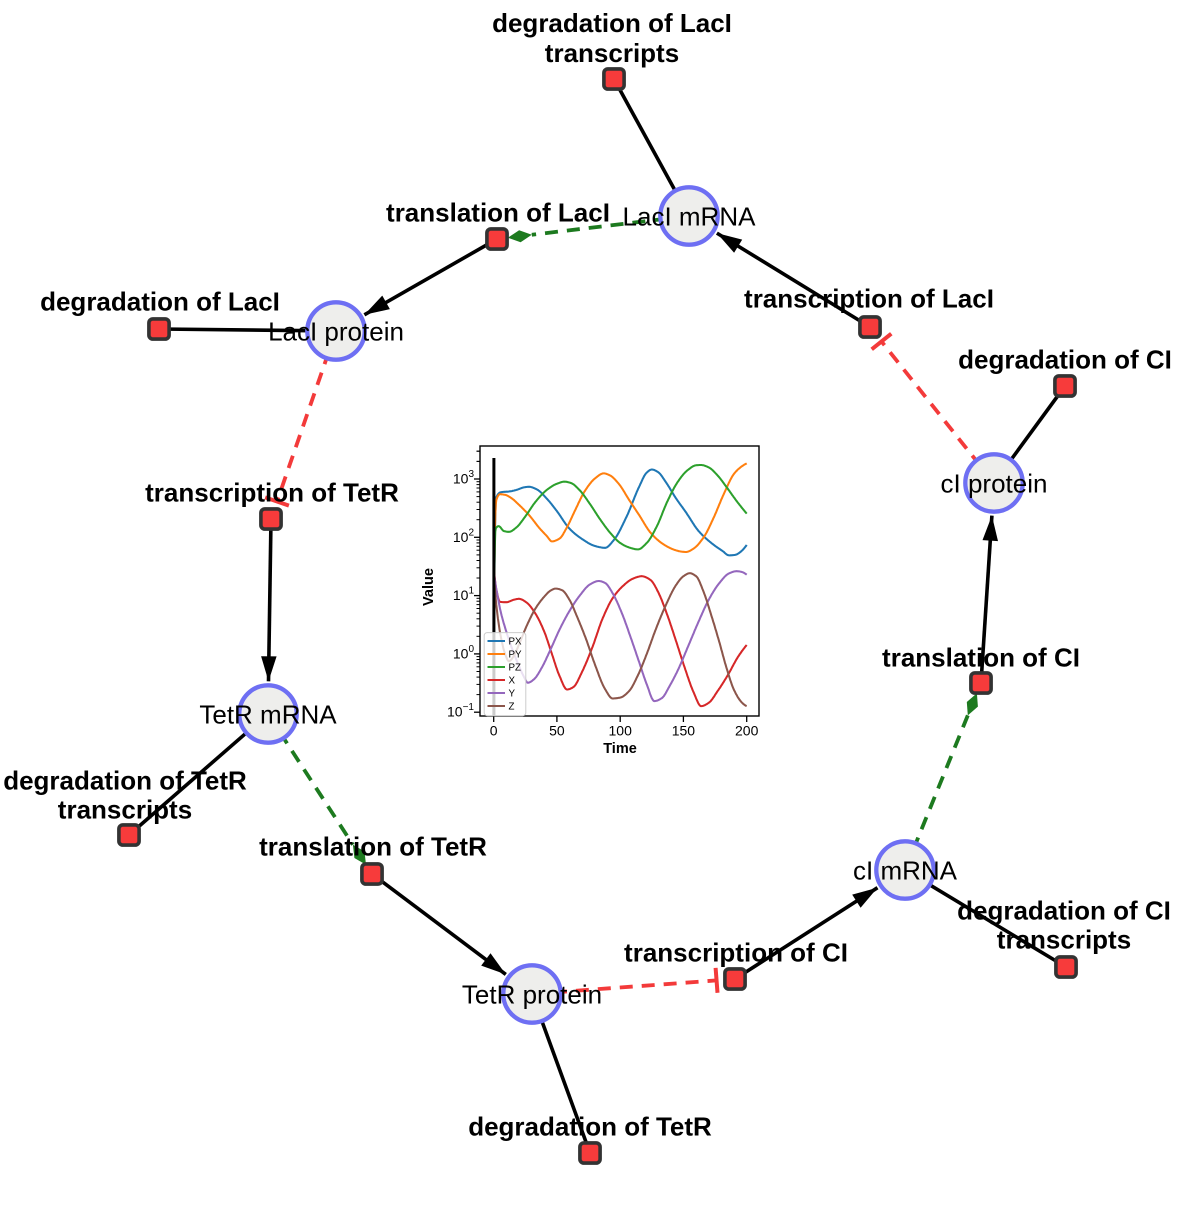  What do you see at coordinates (690, 217) in the screenshot?
I see `svg-text: LacI mRNA` at bounding box center [690, 217].